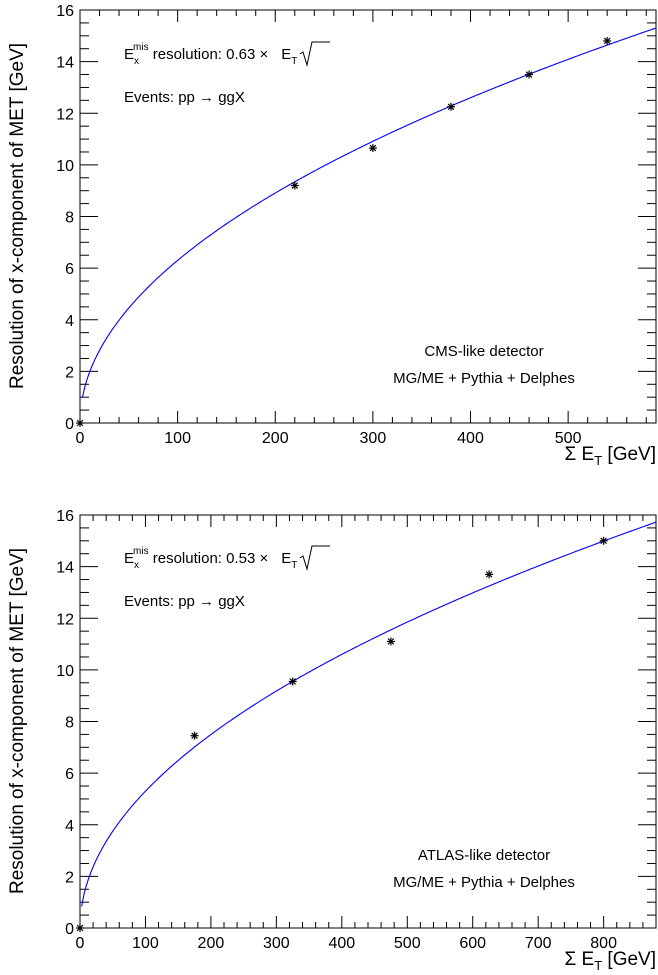 This screenshot has width=658, height=975. What do you see at coordinates (210, 558) in the screenshot?
I see `resolution-annotation: Exmis resolution: 0.53 × ET` at bounding box center [210, 558].